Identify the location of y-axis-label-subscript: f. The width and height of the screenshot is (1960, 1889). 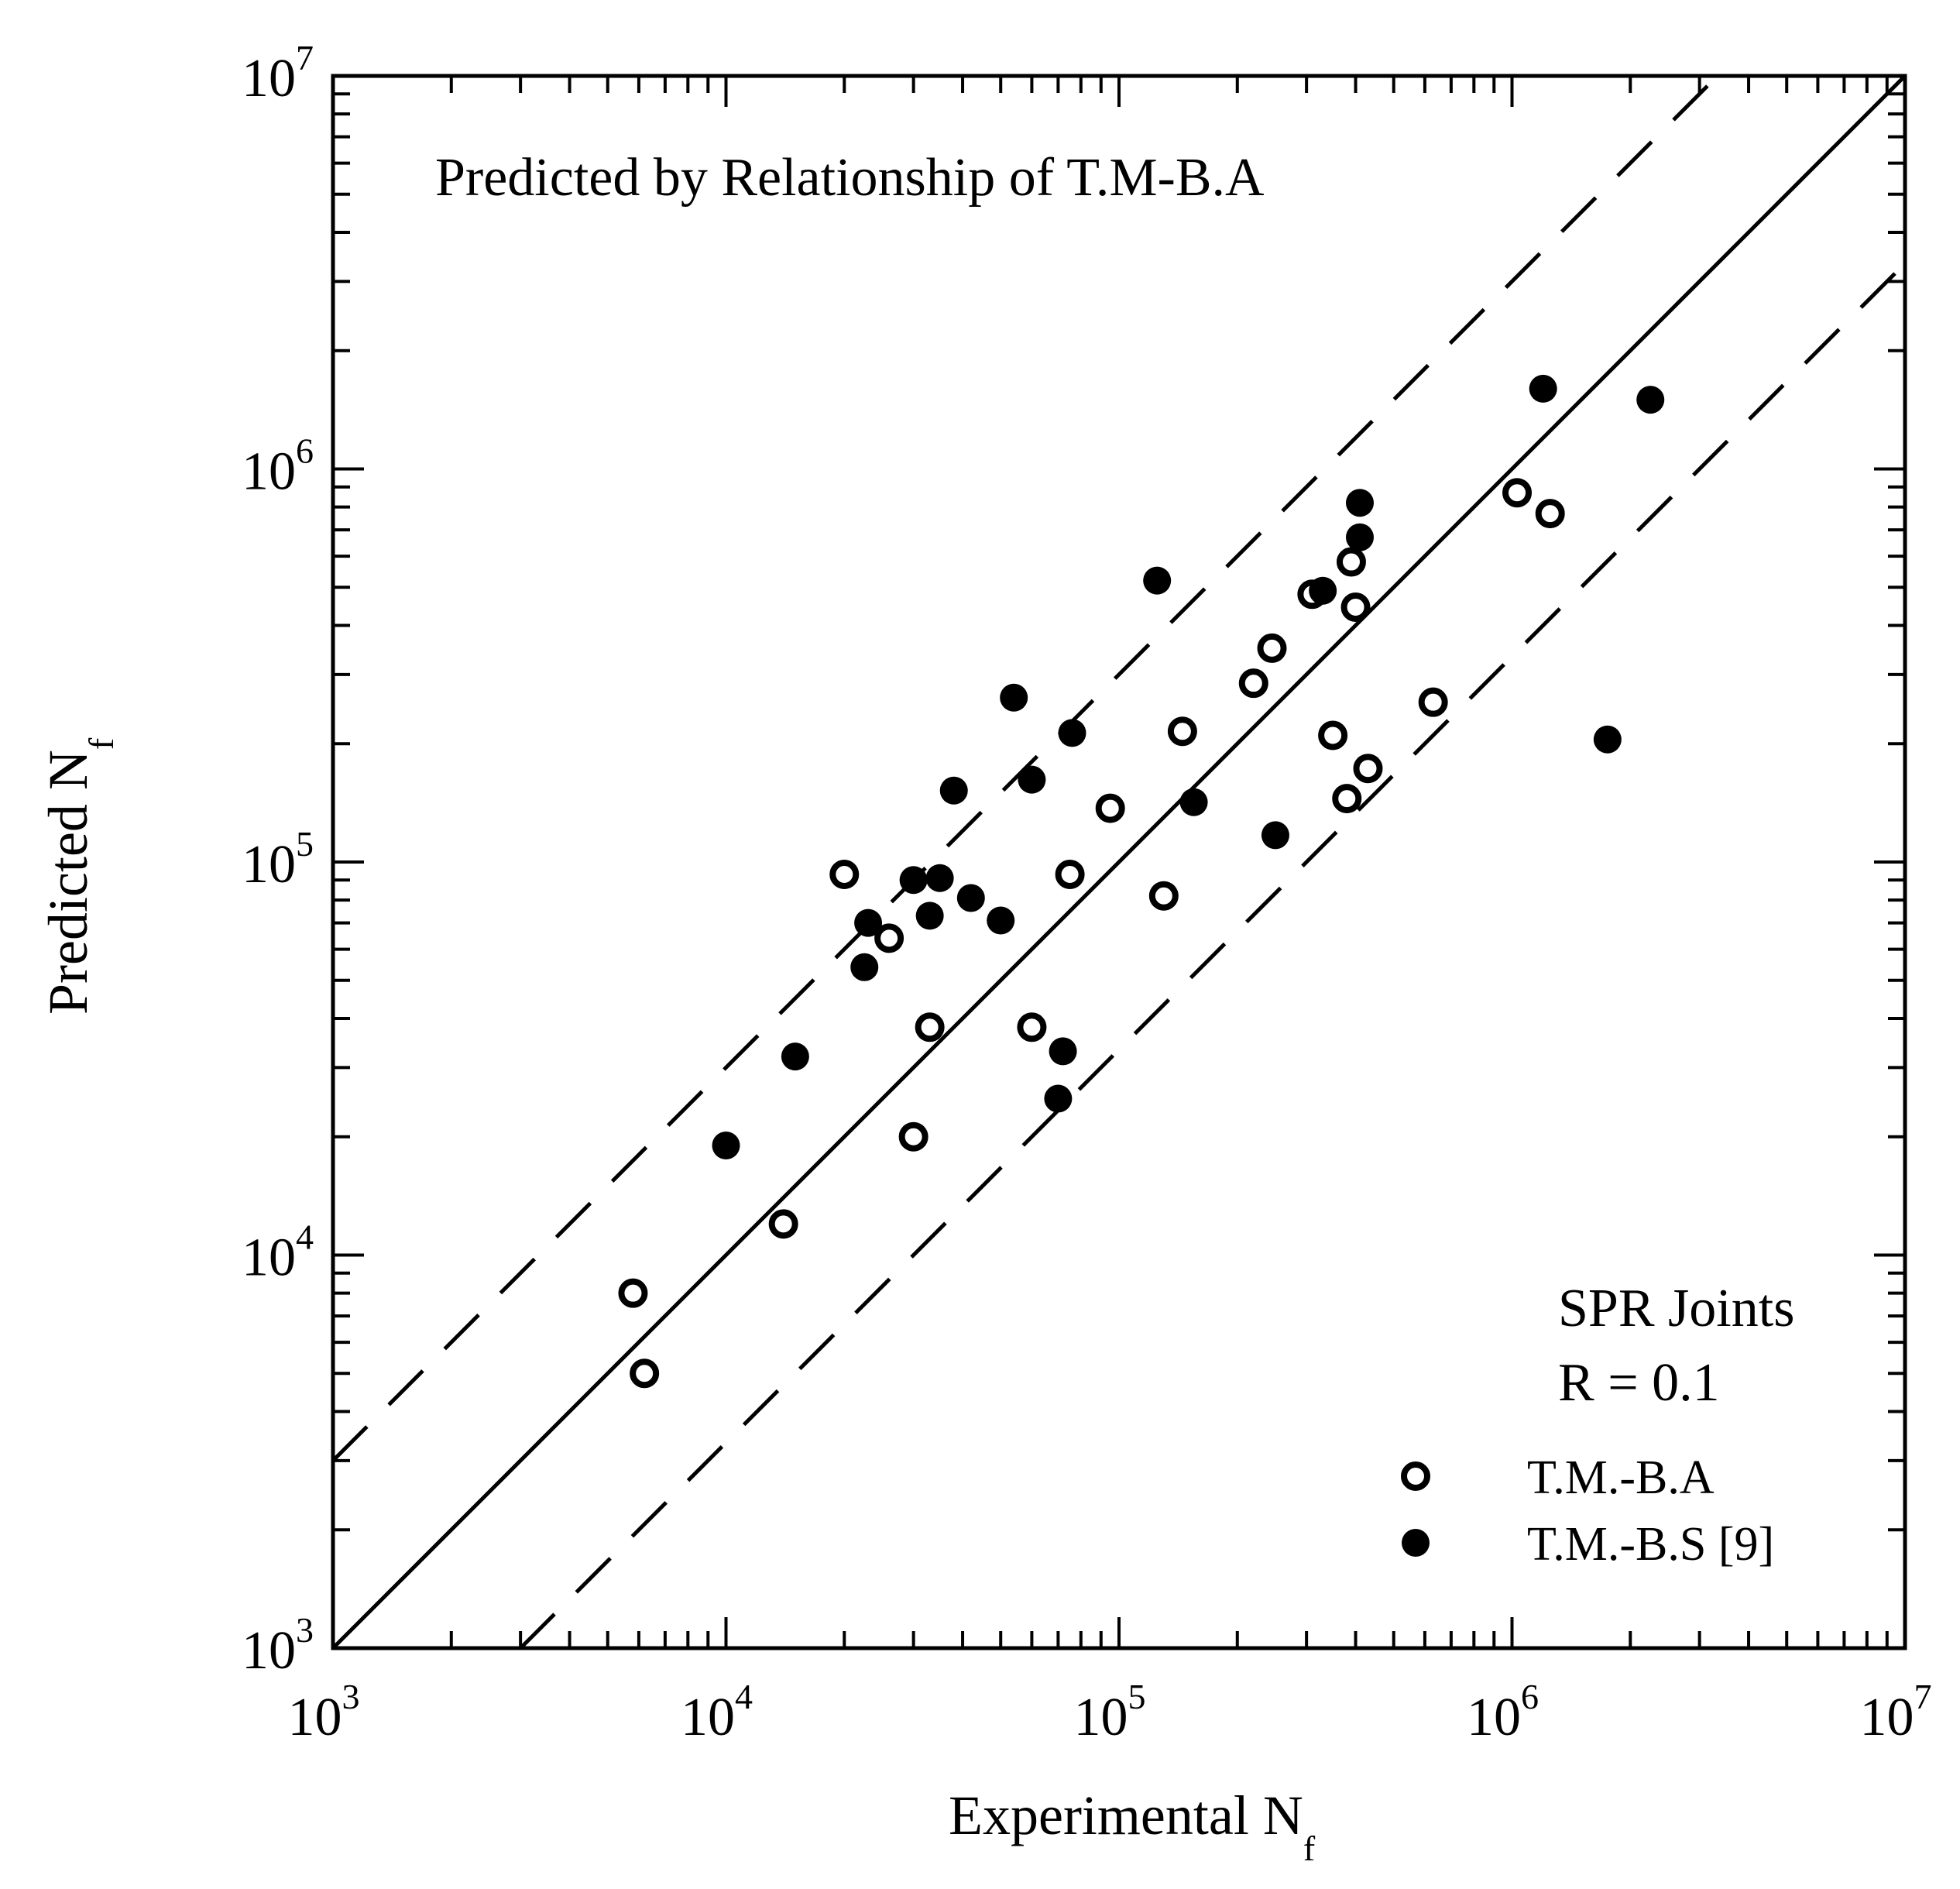
(101, 743).